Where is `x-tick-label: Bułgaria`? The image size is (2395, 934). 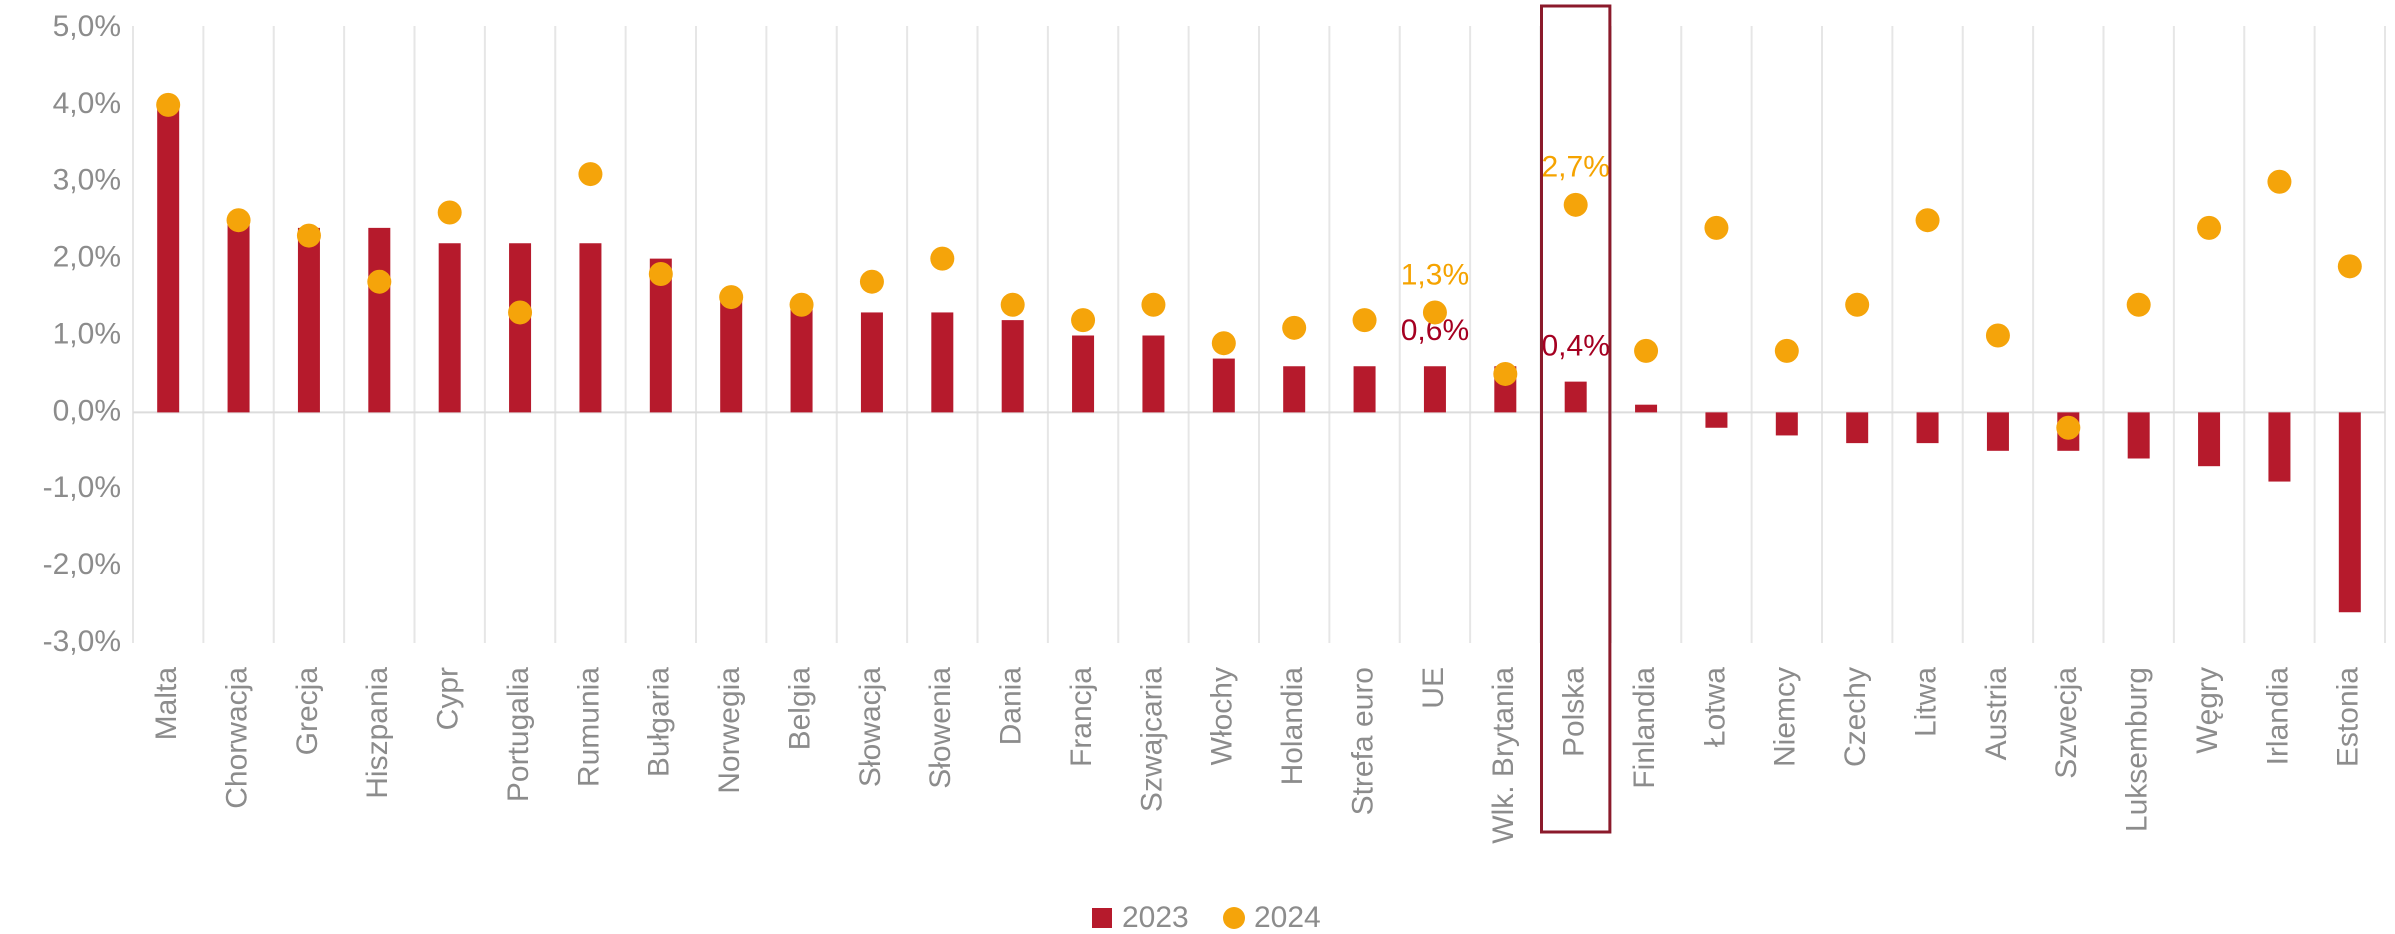 x-tick-label: Bułgaria is located at coordinates (659, 722).